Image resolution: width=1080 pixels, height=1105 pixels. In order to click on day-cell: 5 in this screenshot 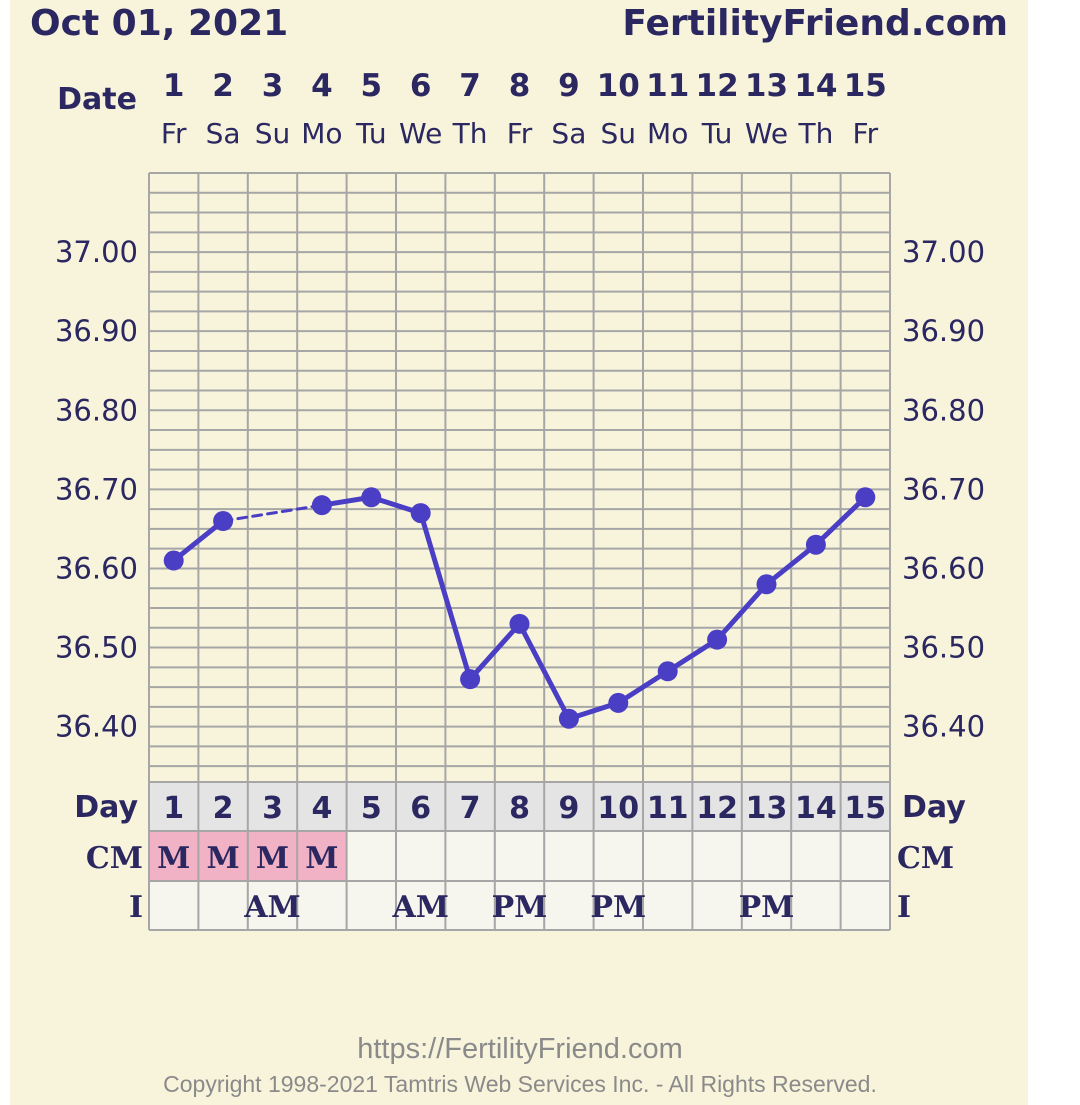, I will do `click(371, 808)`.